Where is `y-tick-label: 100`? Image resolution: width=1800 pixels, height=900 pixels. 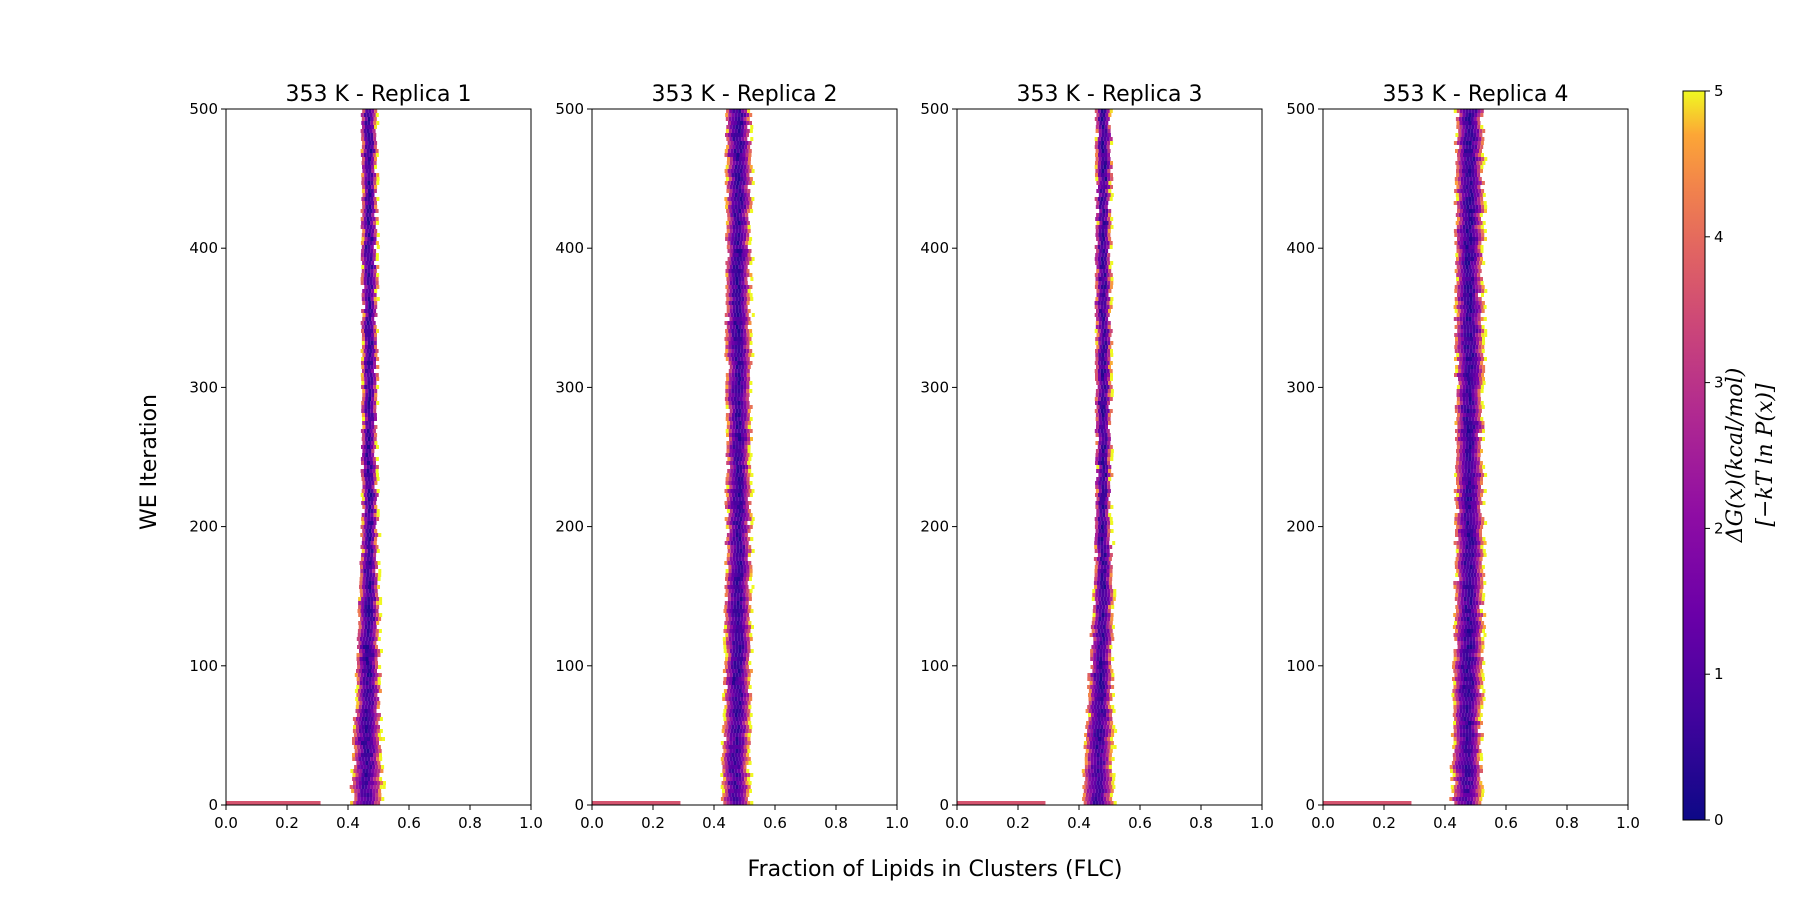 y-tick-label: 100 is located at coordinates (203, 666).